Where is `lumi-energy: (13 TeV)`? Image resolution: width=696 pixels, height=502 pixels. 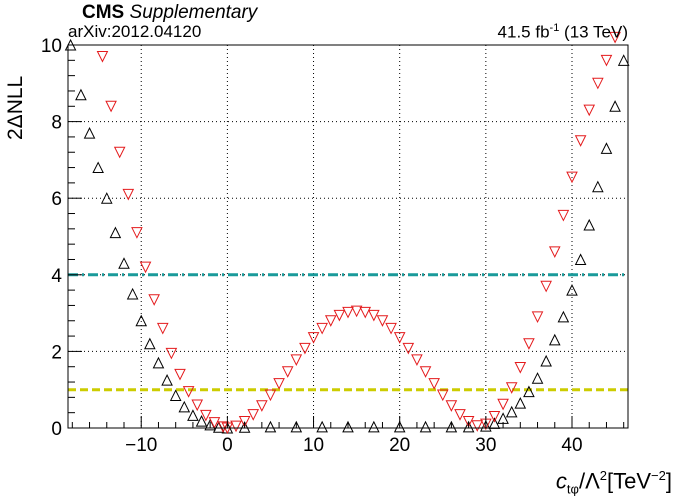
lumi-energy: (13 TeV) is located at coordinates (593, 32).